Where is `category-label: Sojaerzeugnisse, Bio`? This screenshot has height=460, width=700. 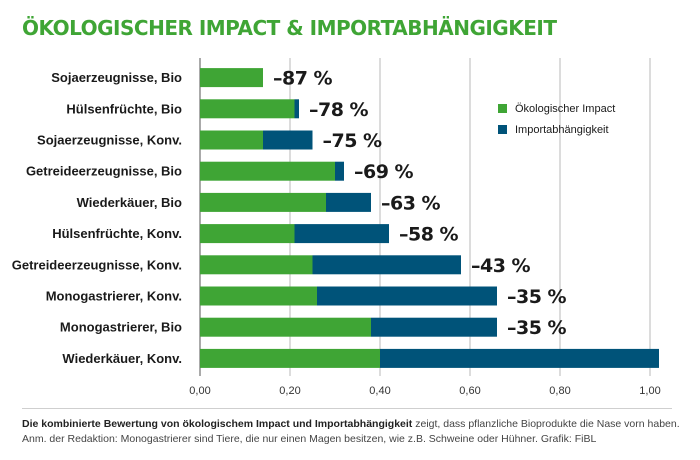
category-label: Sojaerzeugnisse, Bio is located at coordinates (116, 77).